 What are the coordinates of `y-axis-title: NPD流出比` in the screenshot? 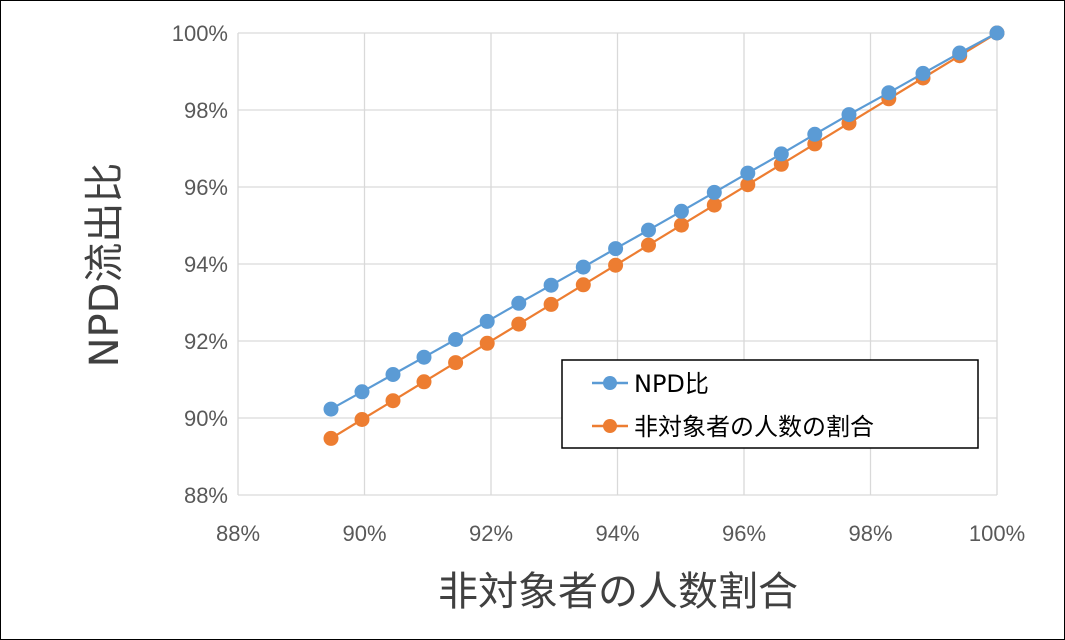 It's located at (105, 265).